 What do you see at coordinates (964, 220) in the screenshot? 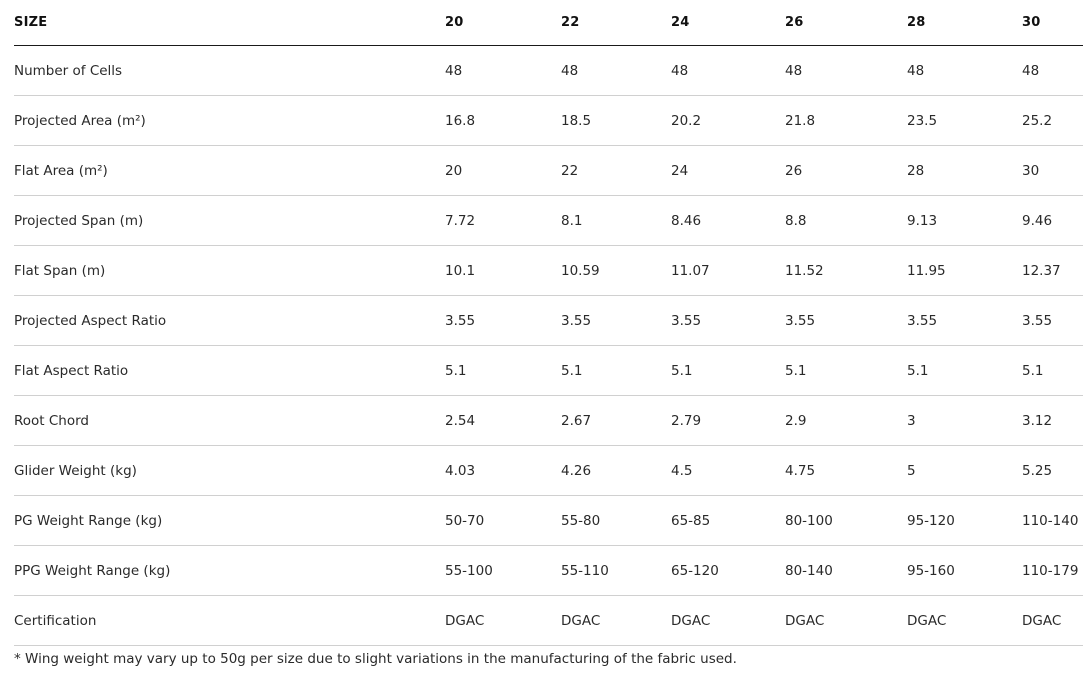
I see `table-cell: 9.13` at bounding box center [964, 220].